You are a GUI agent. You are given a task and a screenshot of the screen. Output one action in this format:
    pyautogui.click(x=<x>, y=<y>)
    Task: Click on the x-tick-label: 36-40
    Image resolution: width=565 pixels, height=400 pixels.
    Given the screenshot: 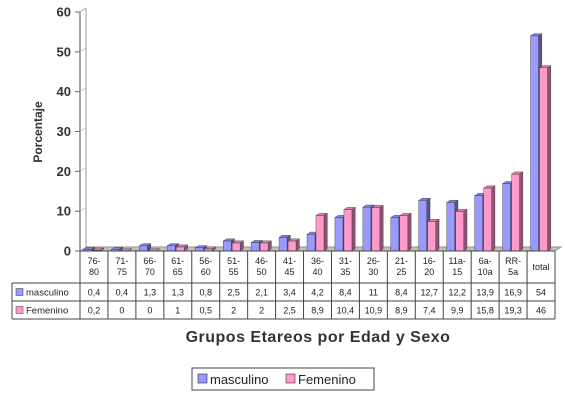 What is the action you would take?
    pyautogui.click(x=317, y=266)
    